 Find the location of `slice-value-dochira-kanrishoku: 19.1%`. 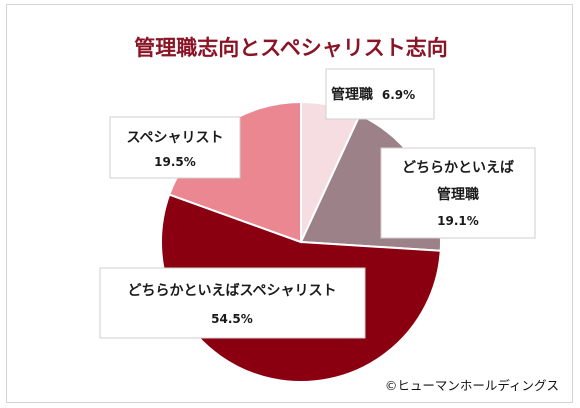

slice-value-dochira-kanrishoku: 19.1% is located at coordinates (458, 221).